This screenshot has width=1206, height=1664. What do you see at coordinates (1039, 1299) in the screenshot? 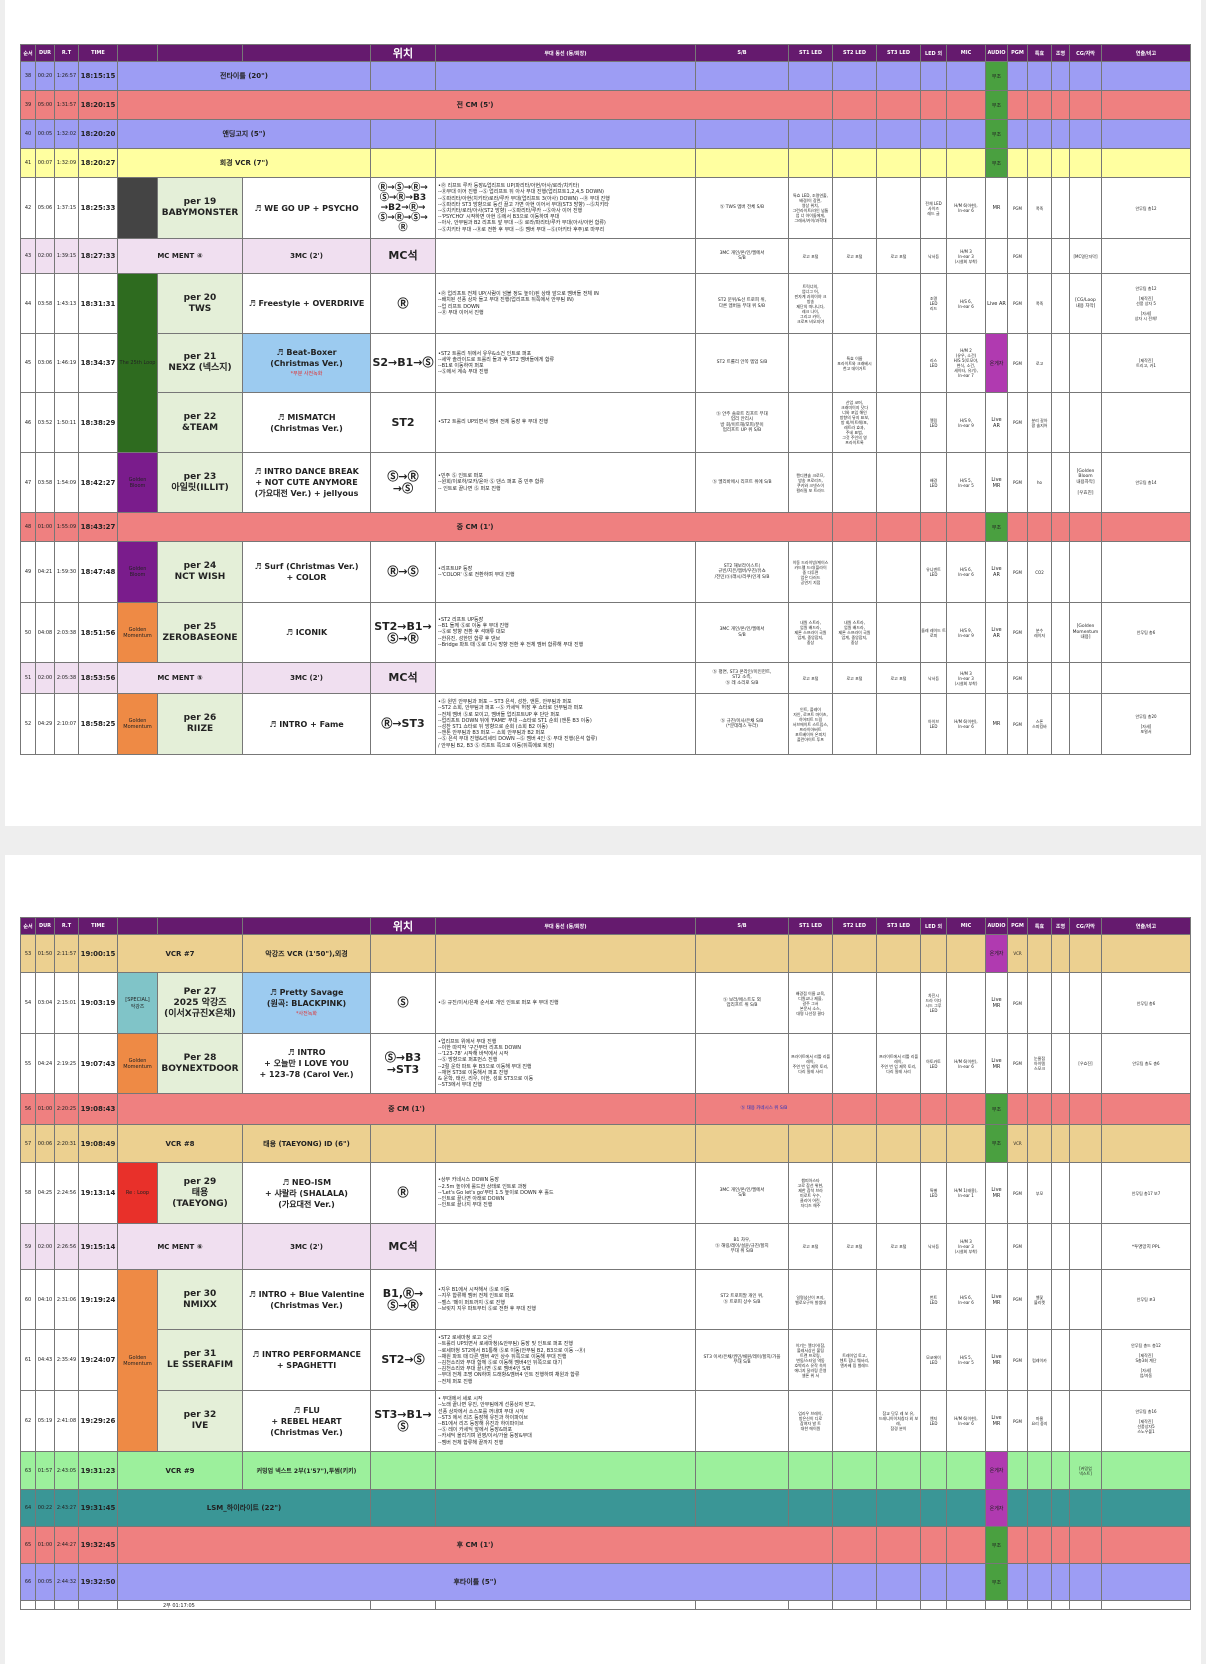
I see `fx: 벨꽃 블리켓` at bounding box center [1039, 1299].